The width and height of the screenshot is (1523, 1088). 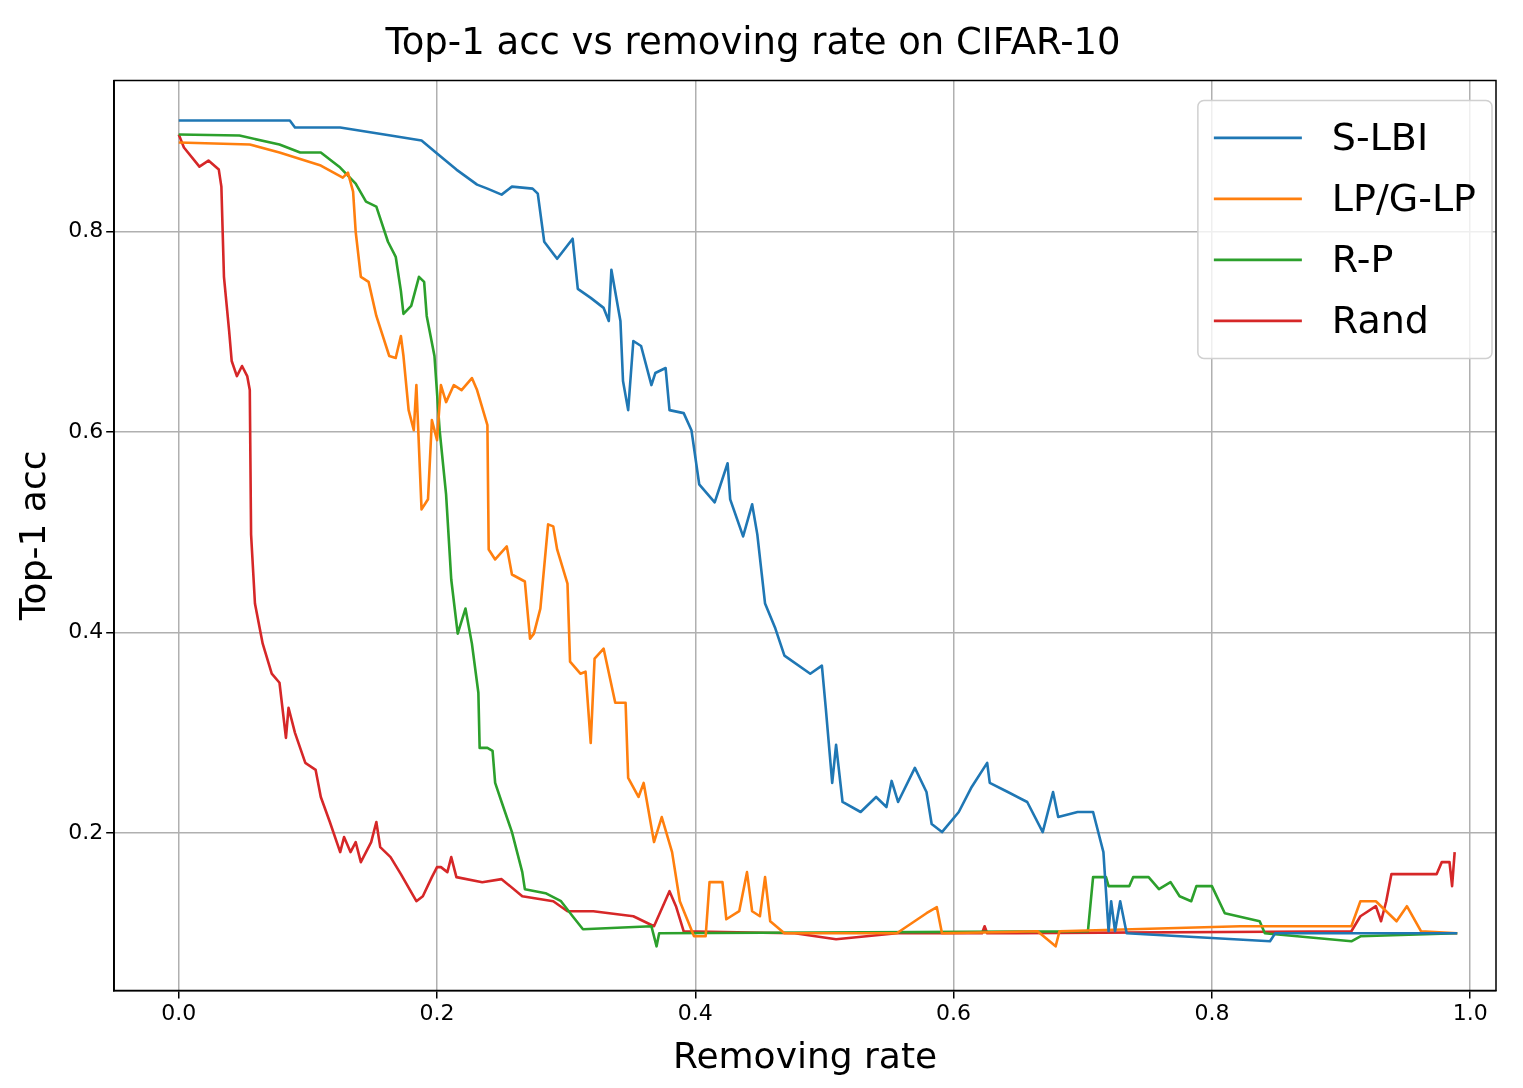 I want to click on x-tick-label: 0.0, so click(x=179, y=1013).